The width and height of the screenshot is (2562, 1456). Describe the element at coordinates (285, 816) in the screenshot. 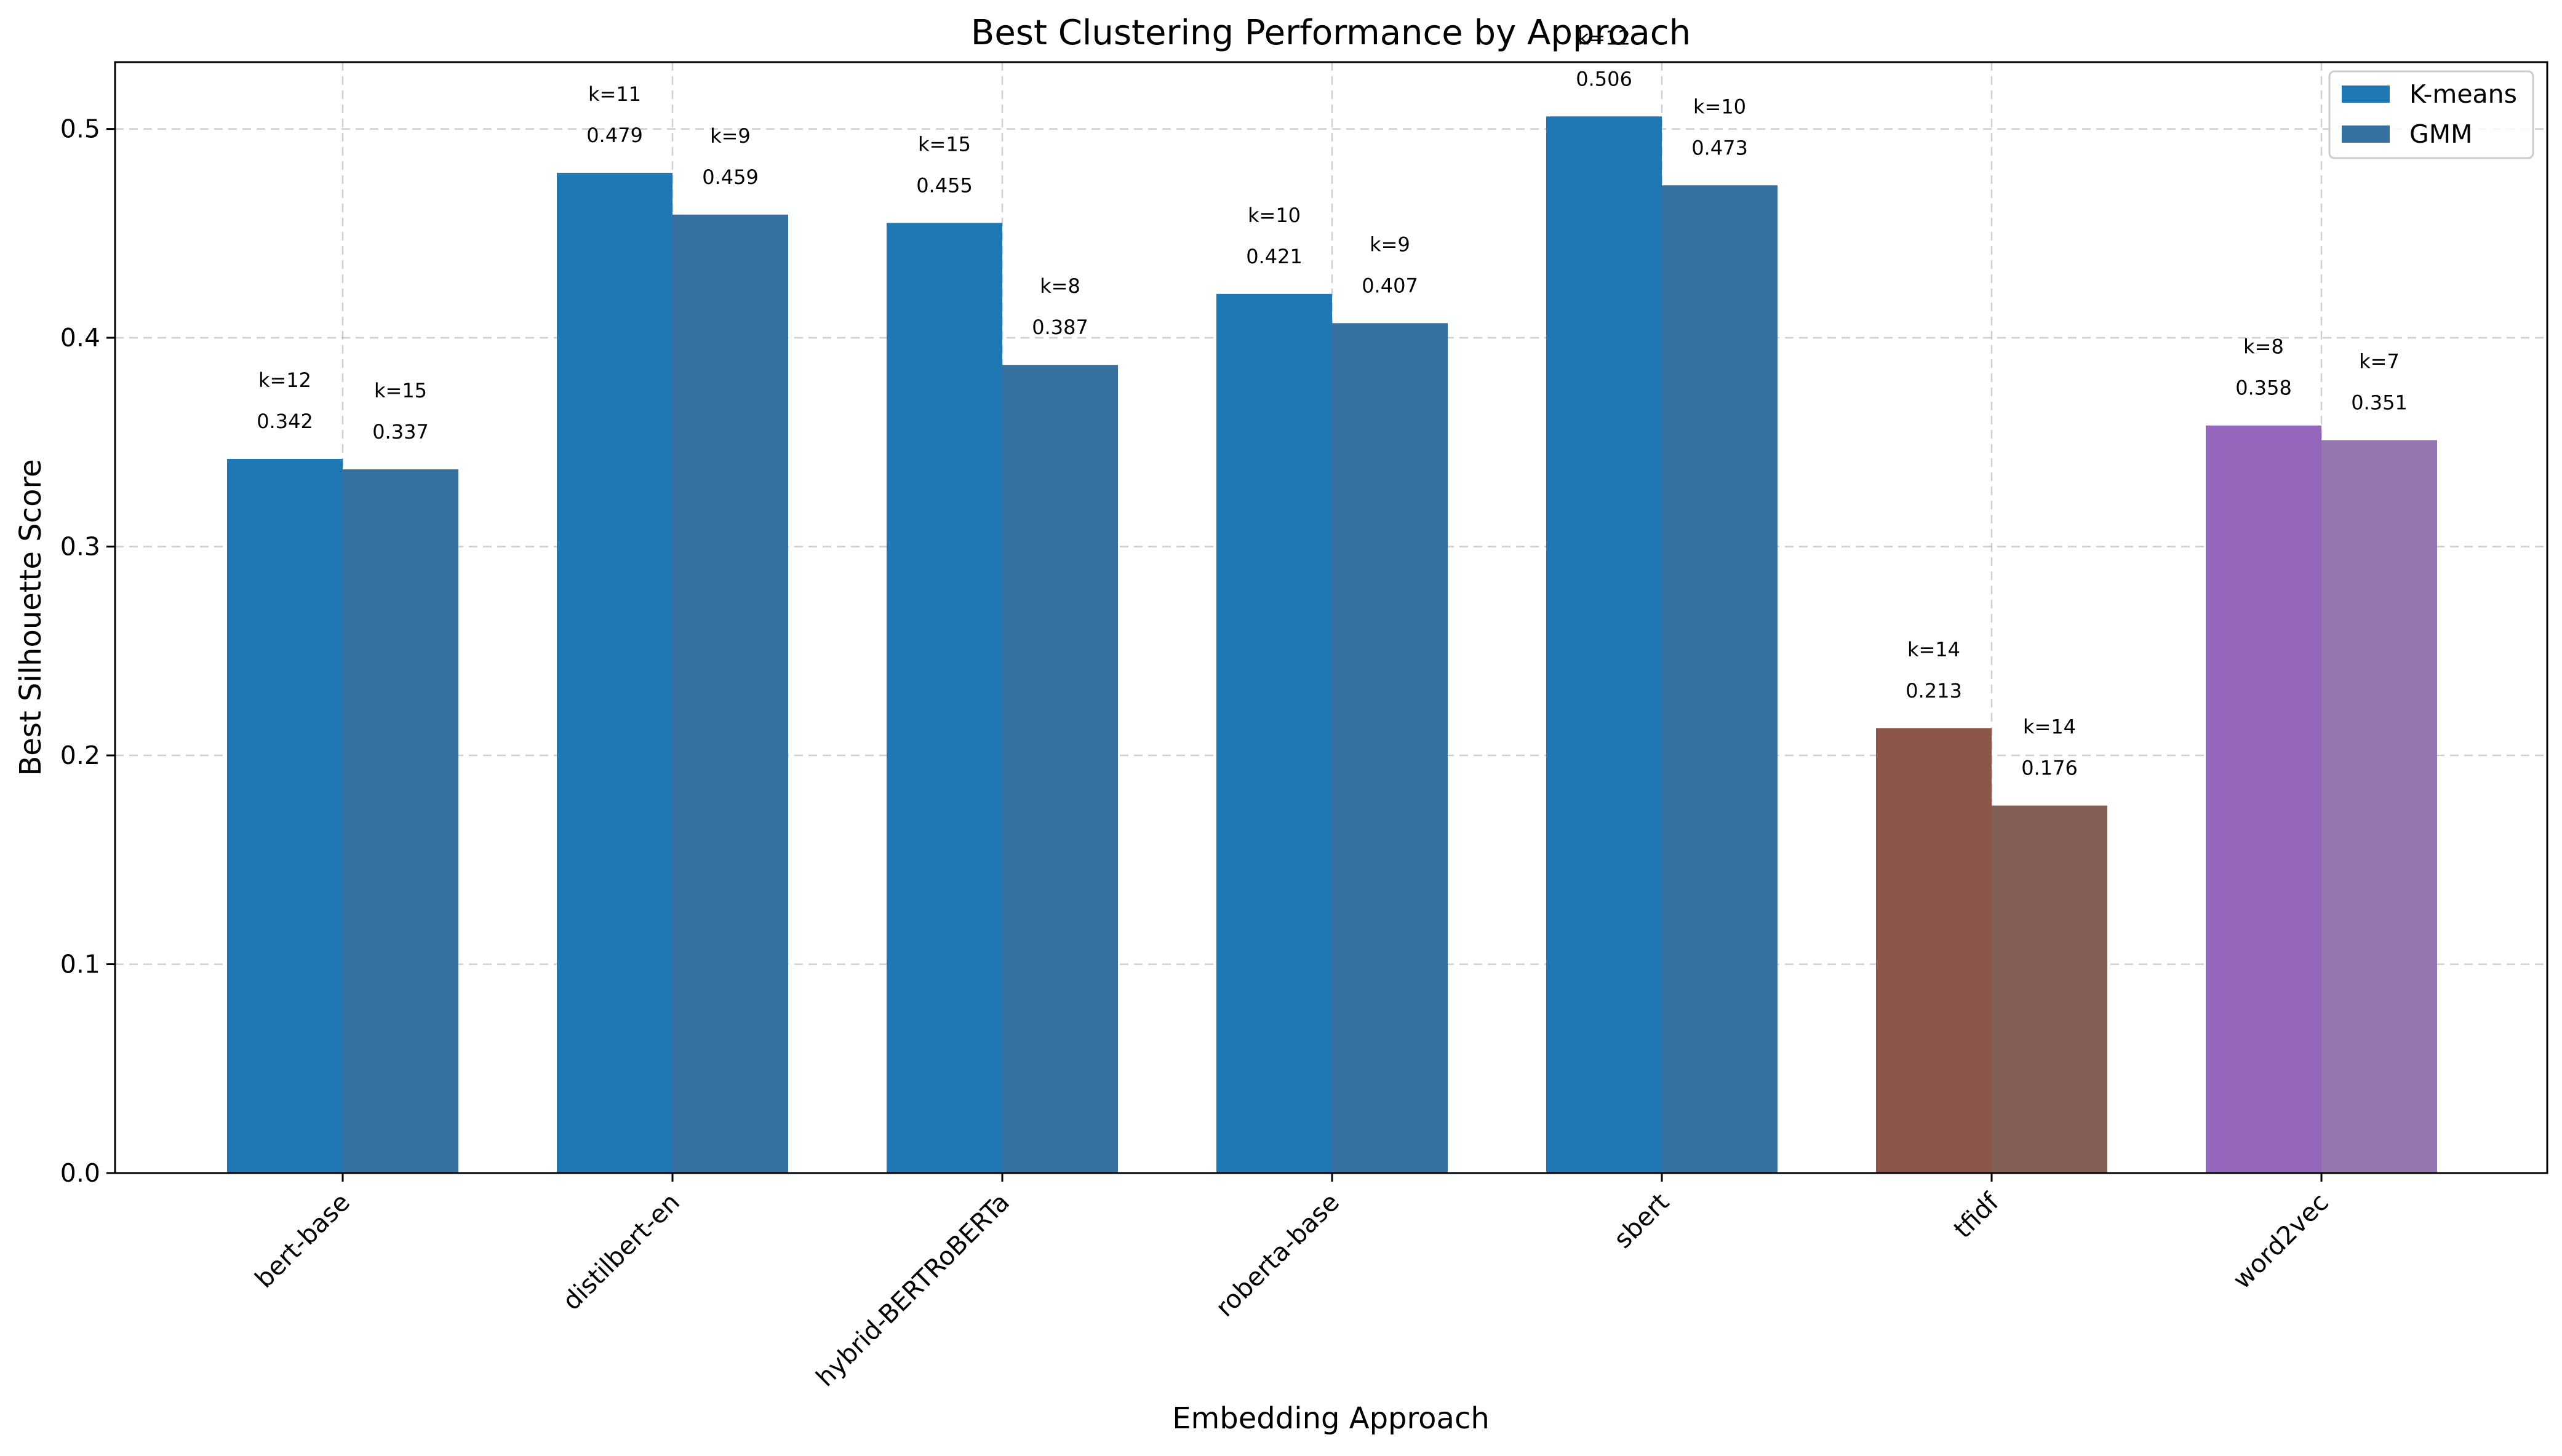

I see `bar-k-means-bert-base` at that location.